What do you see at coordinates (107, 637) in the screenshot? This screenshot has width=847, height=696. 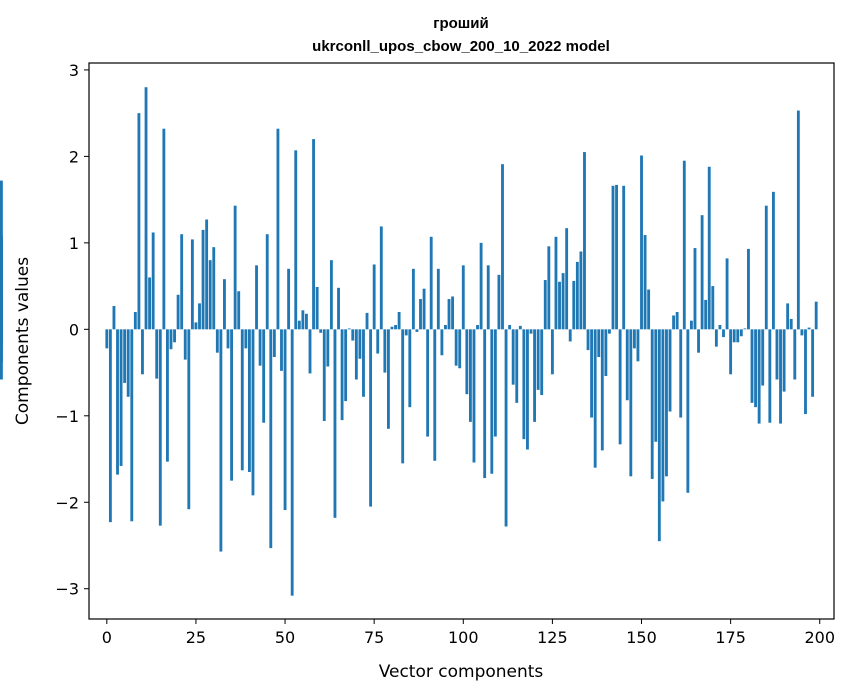 I see `x-tick-label: 0` at bounding box center [107, 637].